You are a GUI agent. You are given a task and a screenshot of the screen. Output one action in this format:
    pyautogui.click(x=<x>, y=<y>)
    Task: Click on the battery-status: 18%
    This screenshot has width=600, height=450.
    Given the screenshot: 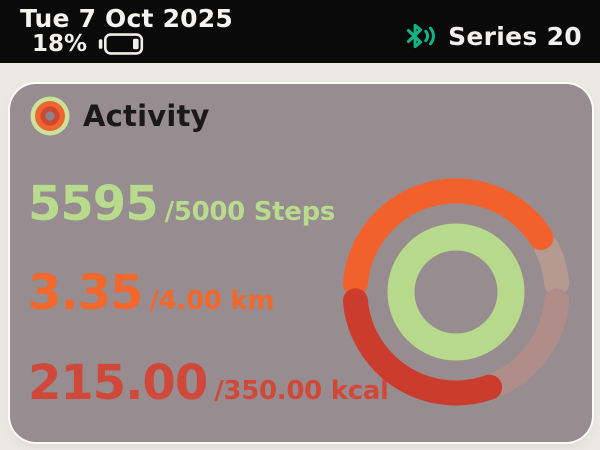 What is the action you would take?
    pyautogui.click(x=88, y=44)
    